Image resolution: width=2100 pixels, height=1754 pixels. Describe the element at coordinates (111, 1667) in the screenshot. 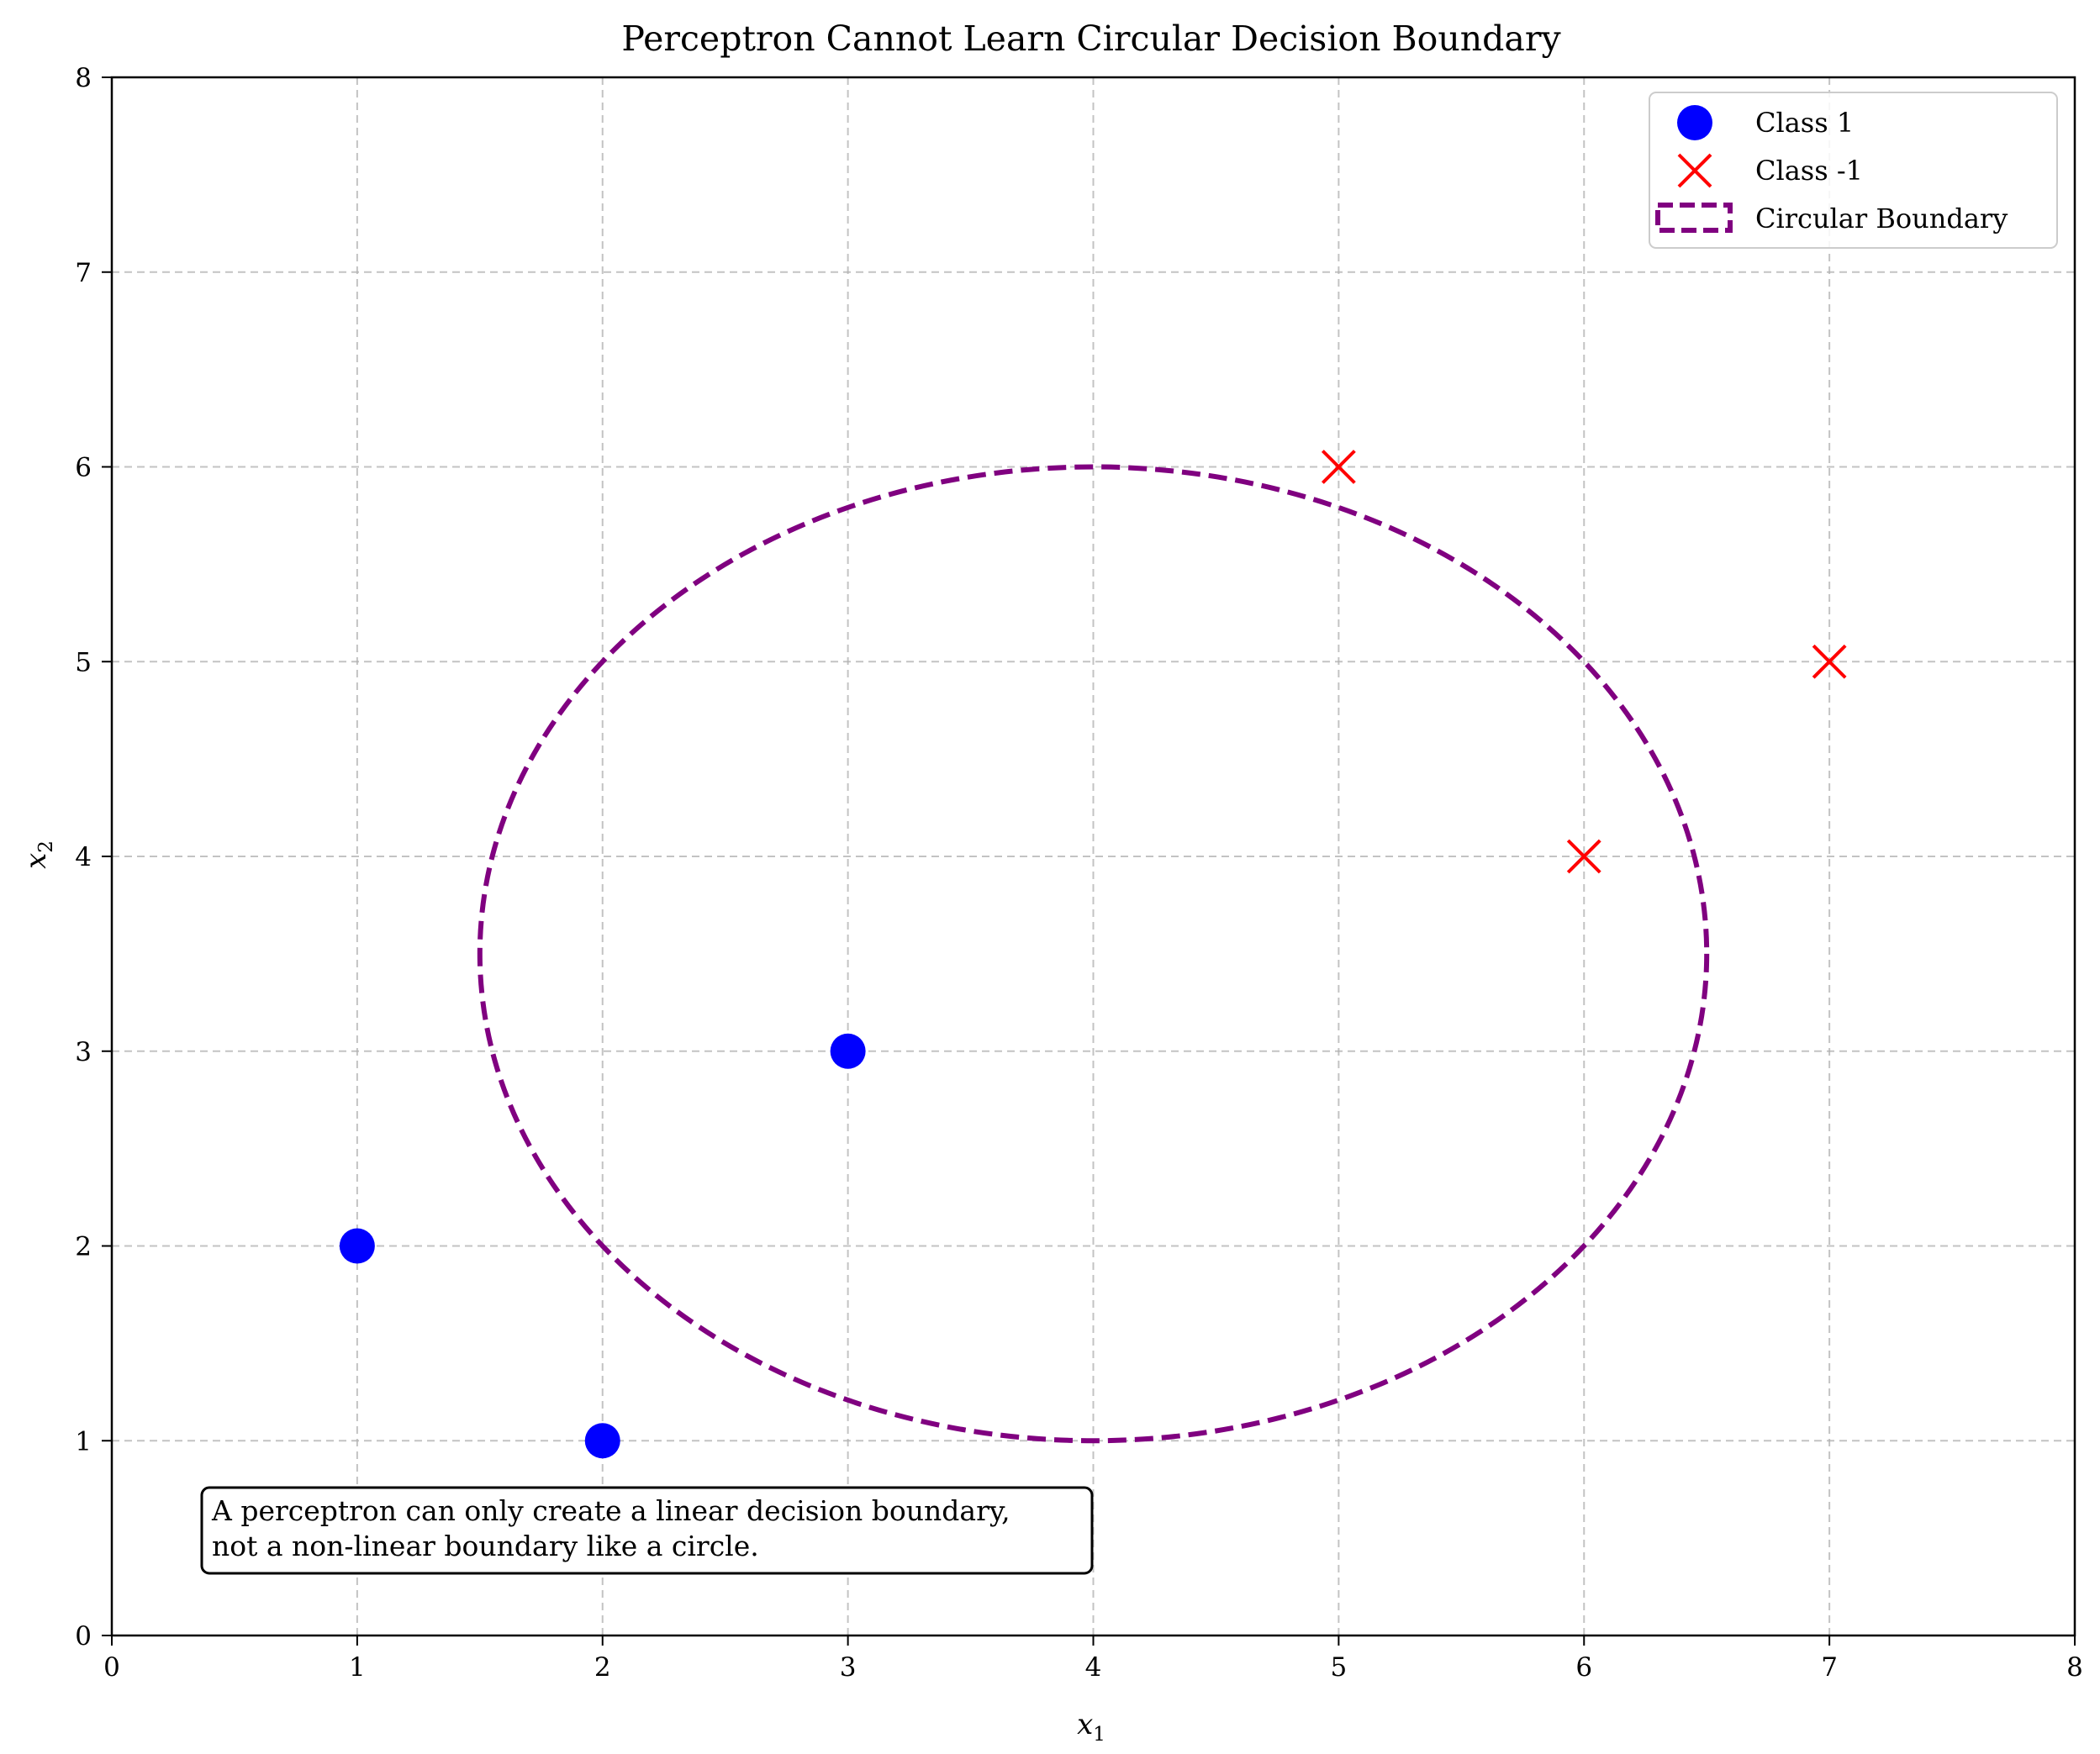

I see `x-tick-label: 0` at that location.